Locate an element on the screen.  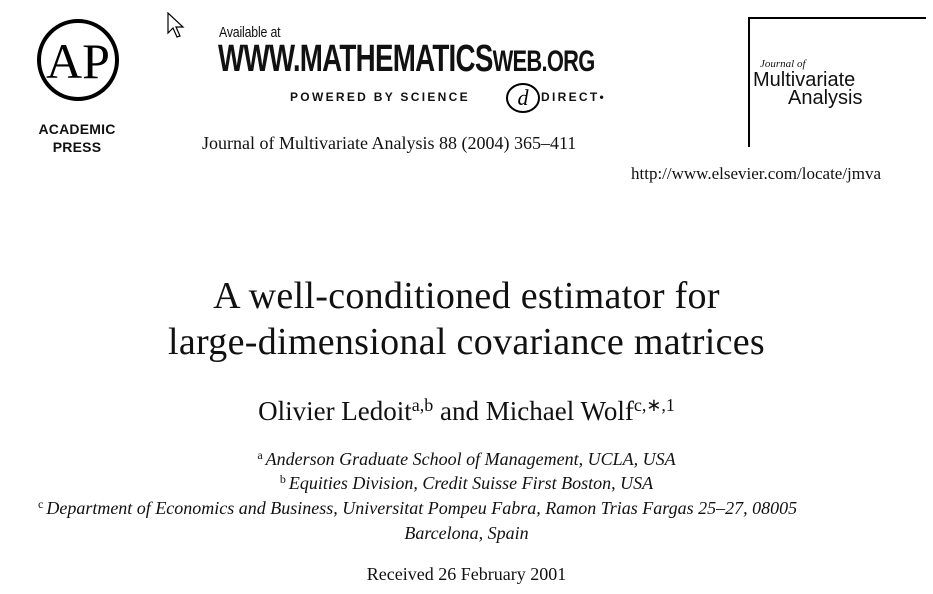
academic-press-logo: AP ACADEMIC PRESS is located at coordinates (77, 88).